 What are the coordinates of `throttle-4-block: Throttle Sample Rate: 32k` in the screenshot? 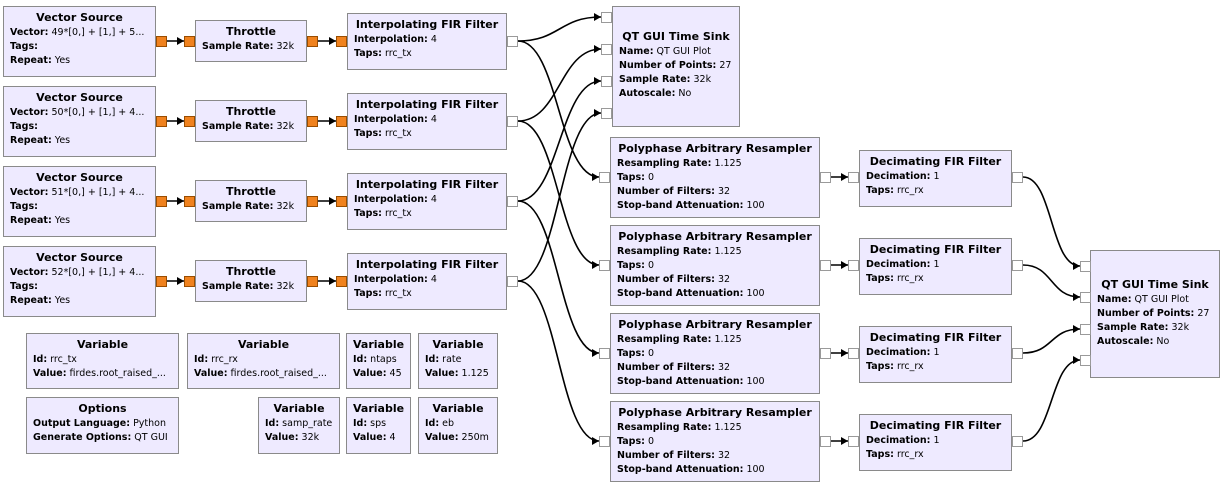 It's located at (251, 281).